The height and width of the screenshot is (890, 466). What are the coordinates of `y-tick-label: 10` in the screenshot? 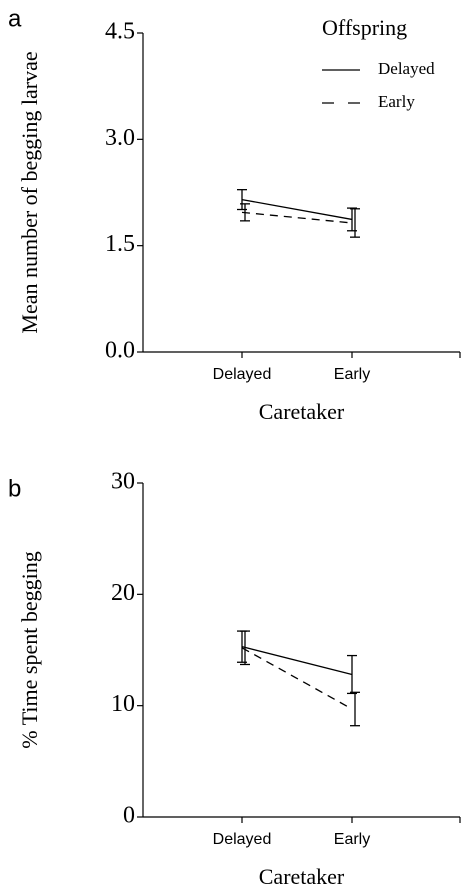 It's located at (123, 704).